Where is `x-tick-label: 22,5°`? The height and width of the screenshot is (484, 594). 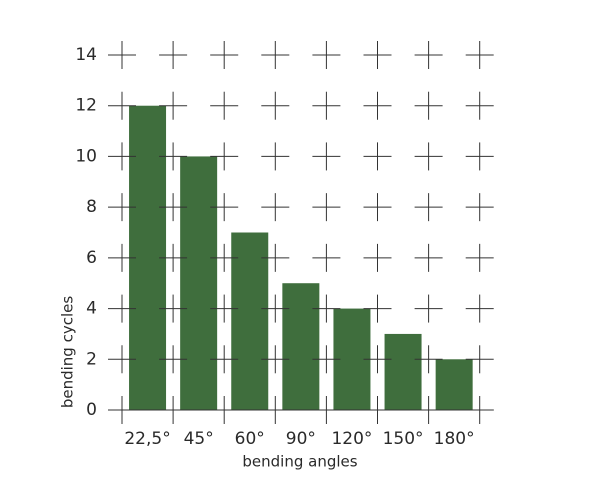 x-tick-label: 22,5° is located at coordinates (147, 439).